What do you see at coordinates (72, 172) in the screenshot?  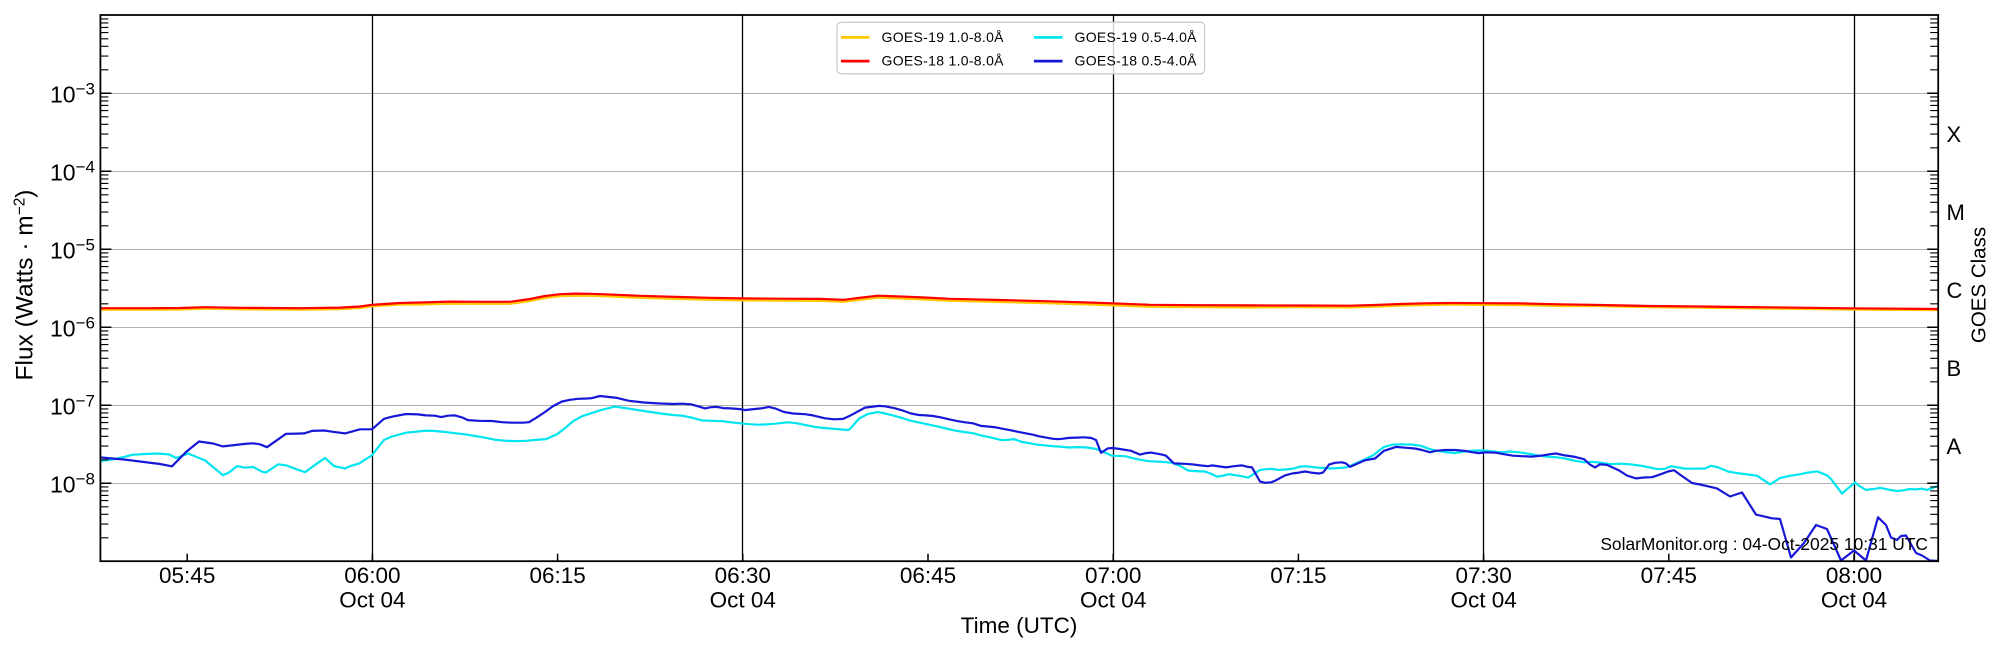 I see `svg-text: 10⁻⁴` at bounding box center [72, 172].